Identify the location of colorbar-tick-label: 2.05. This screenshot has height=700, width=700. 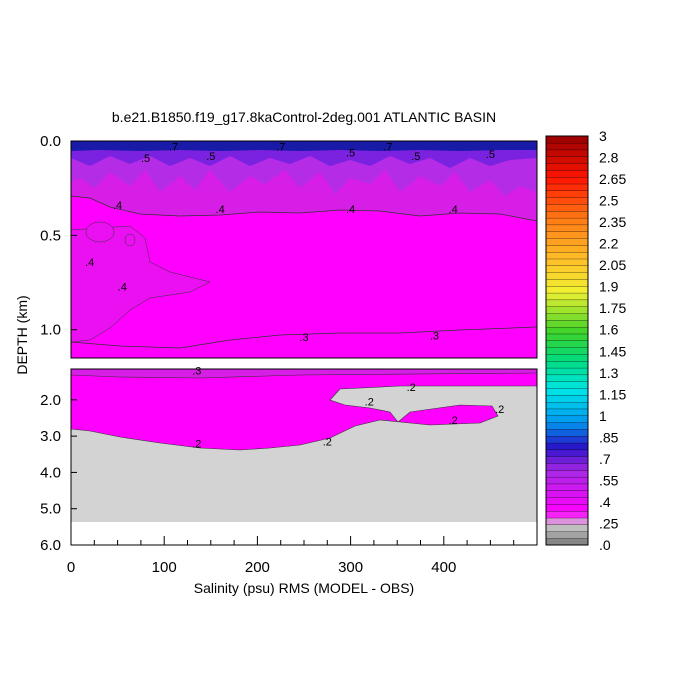
(612, 265).